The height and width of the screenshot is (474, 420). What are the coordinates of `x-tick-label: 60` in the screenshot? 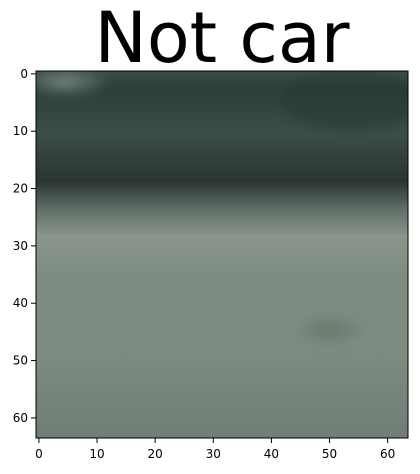 It's located at (387, 454).